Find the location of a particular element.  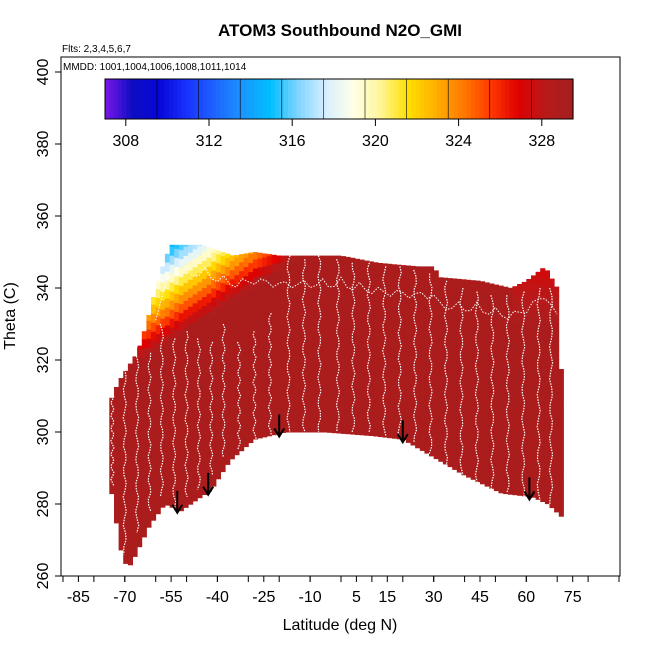

y-tick-label: 300 is located at coordinates (43, 432).